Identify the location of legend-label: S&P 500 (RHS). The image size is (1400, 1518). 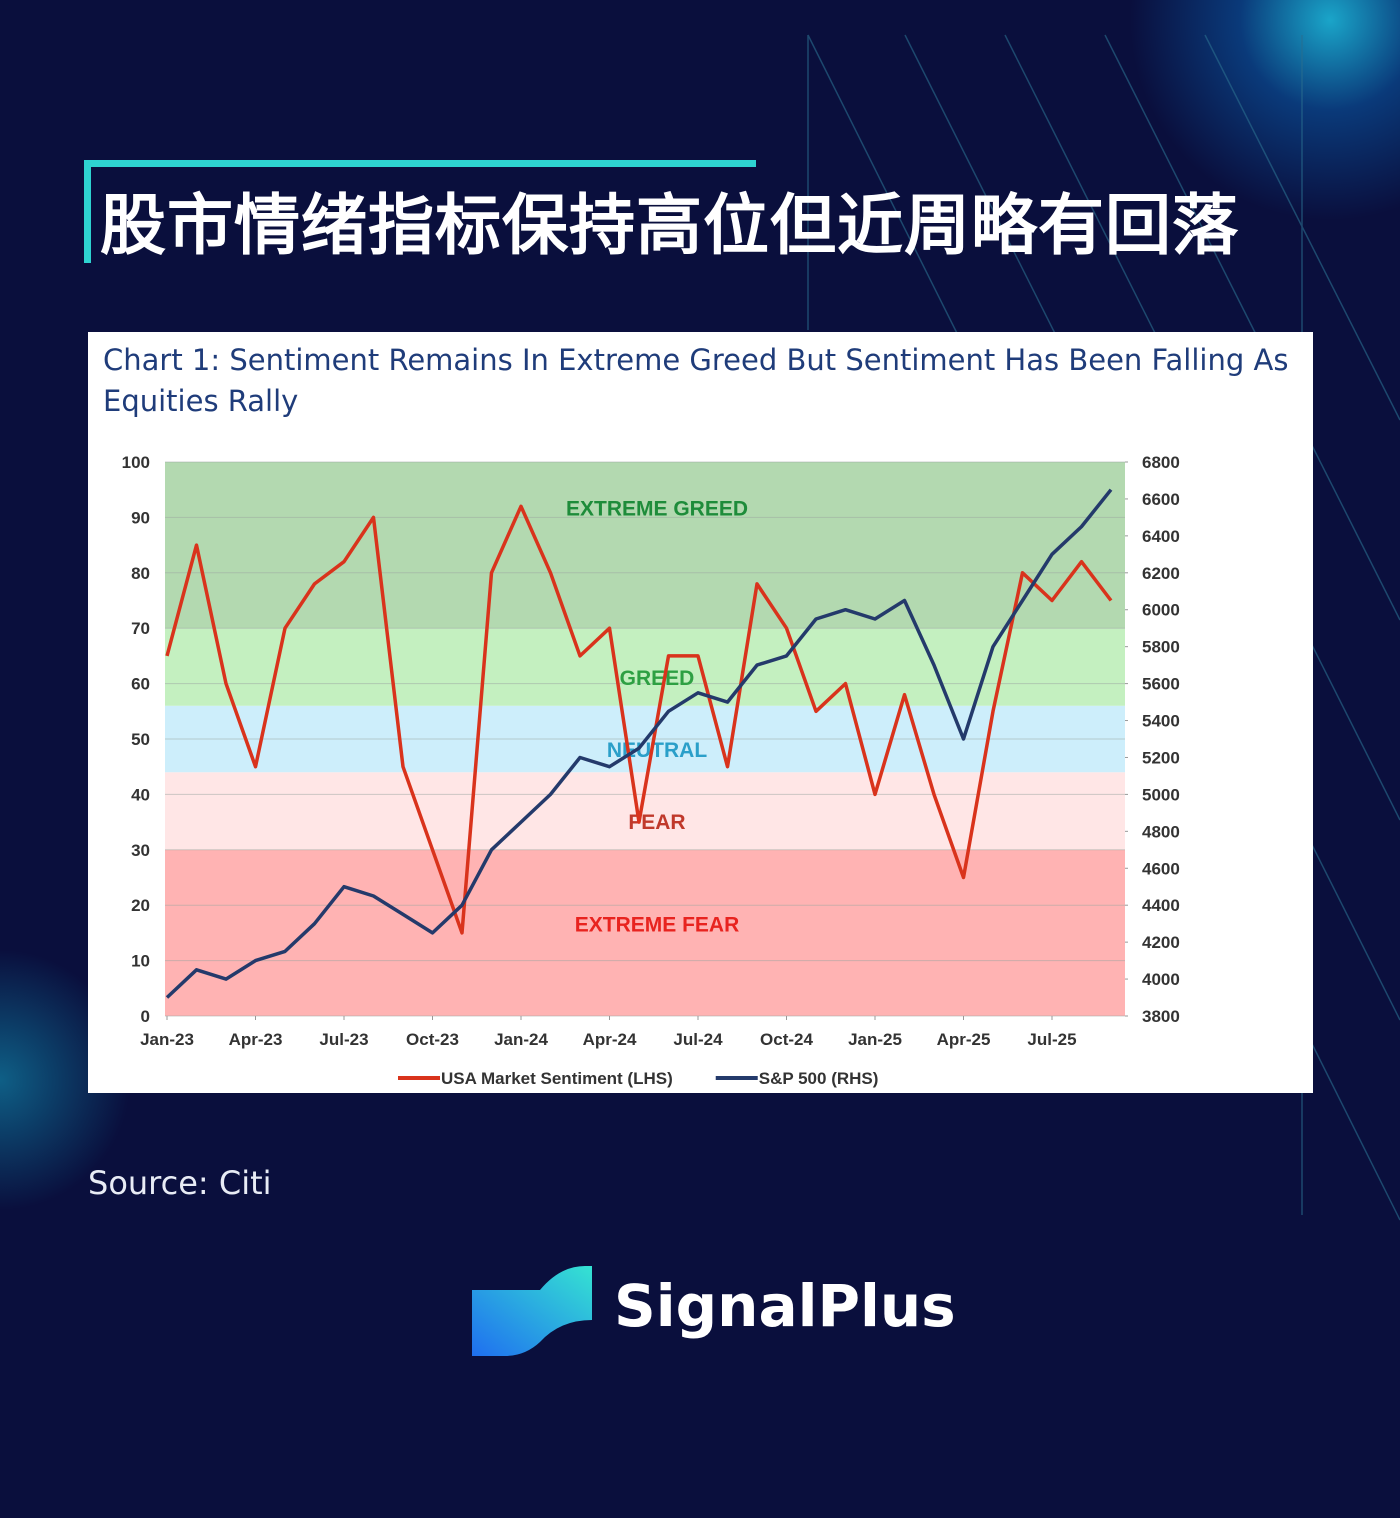
(819, 1078).